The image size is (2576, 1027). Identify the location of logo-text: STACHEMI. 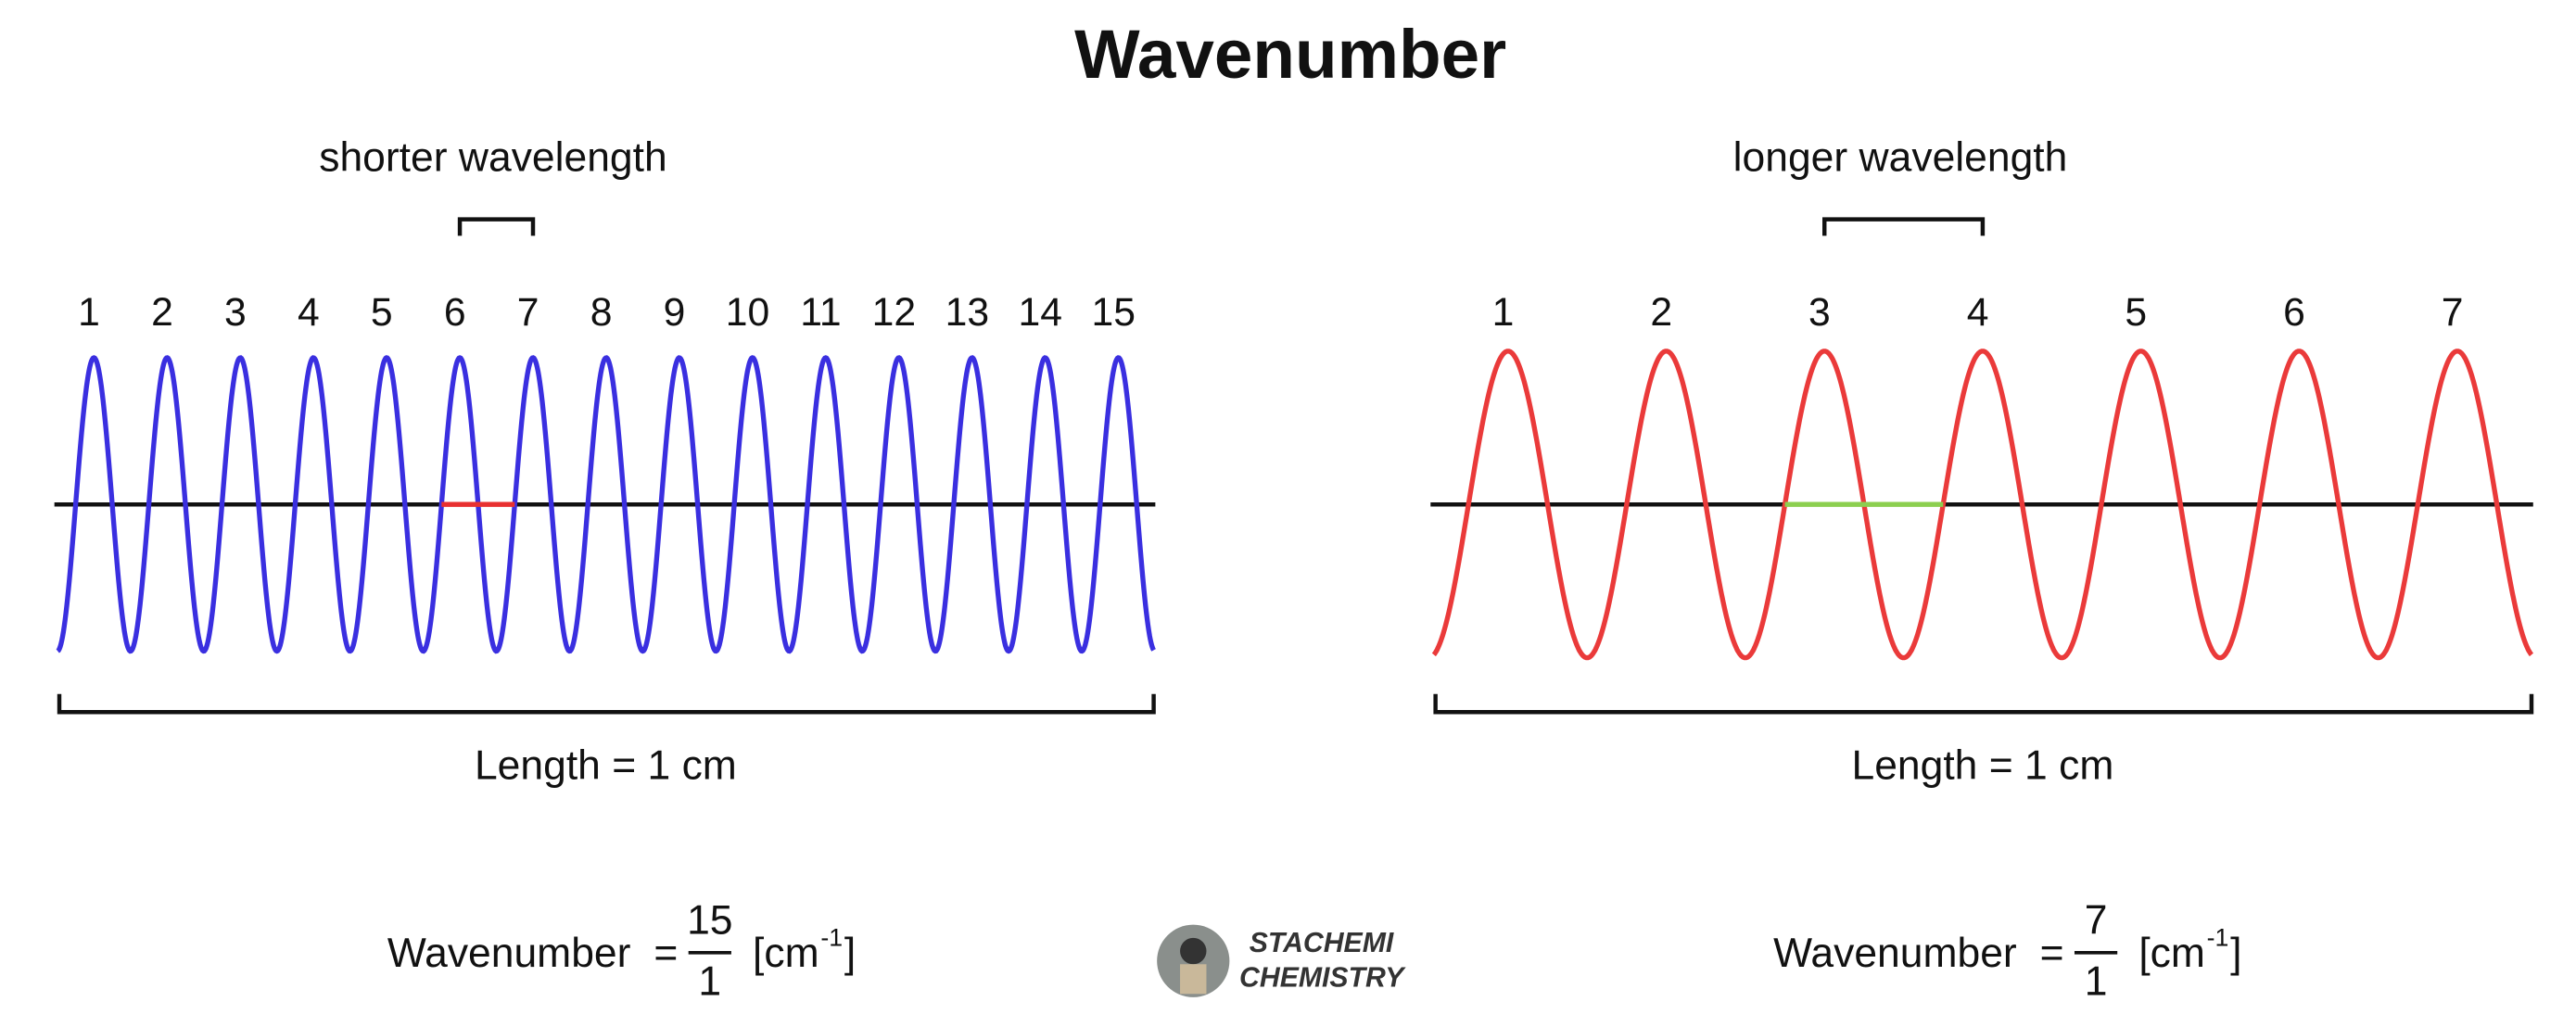
(1322, 943).